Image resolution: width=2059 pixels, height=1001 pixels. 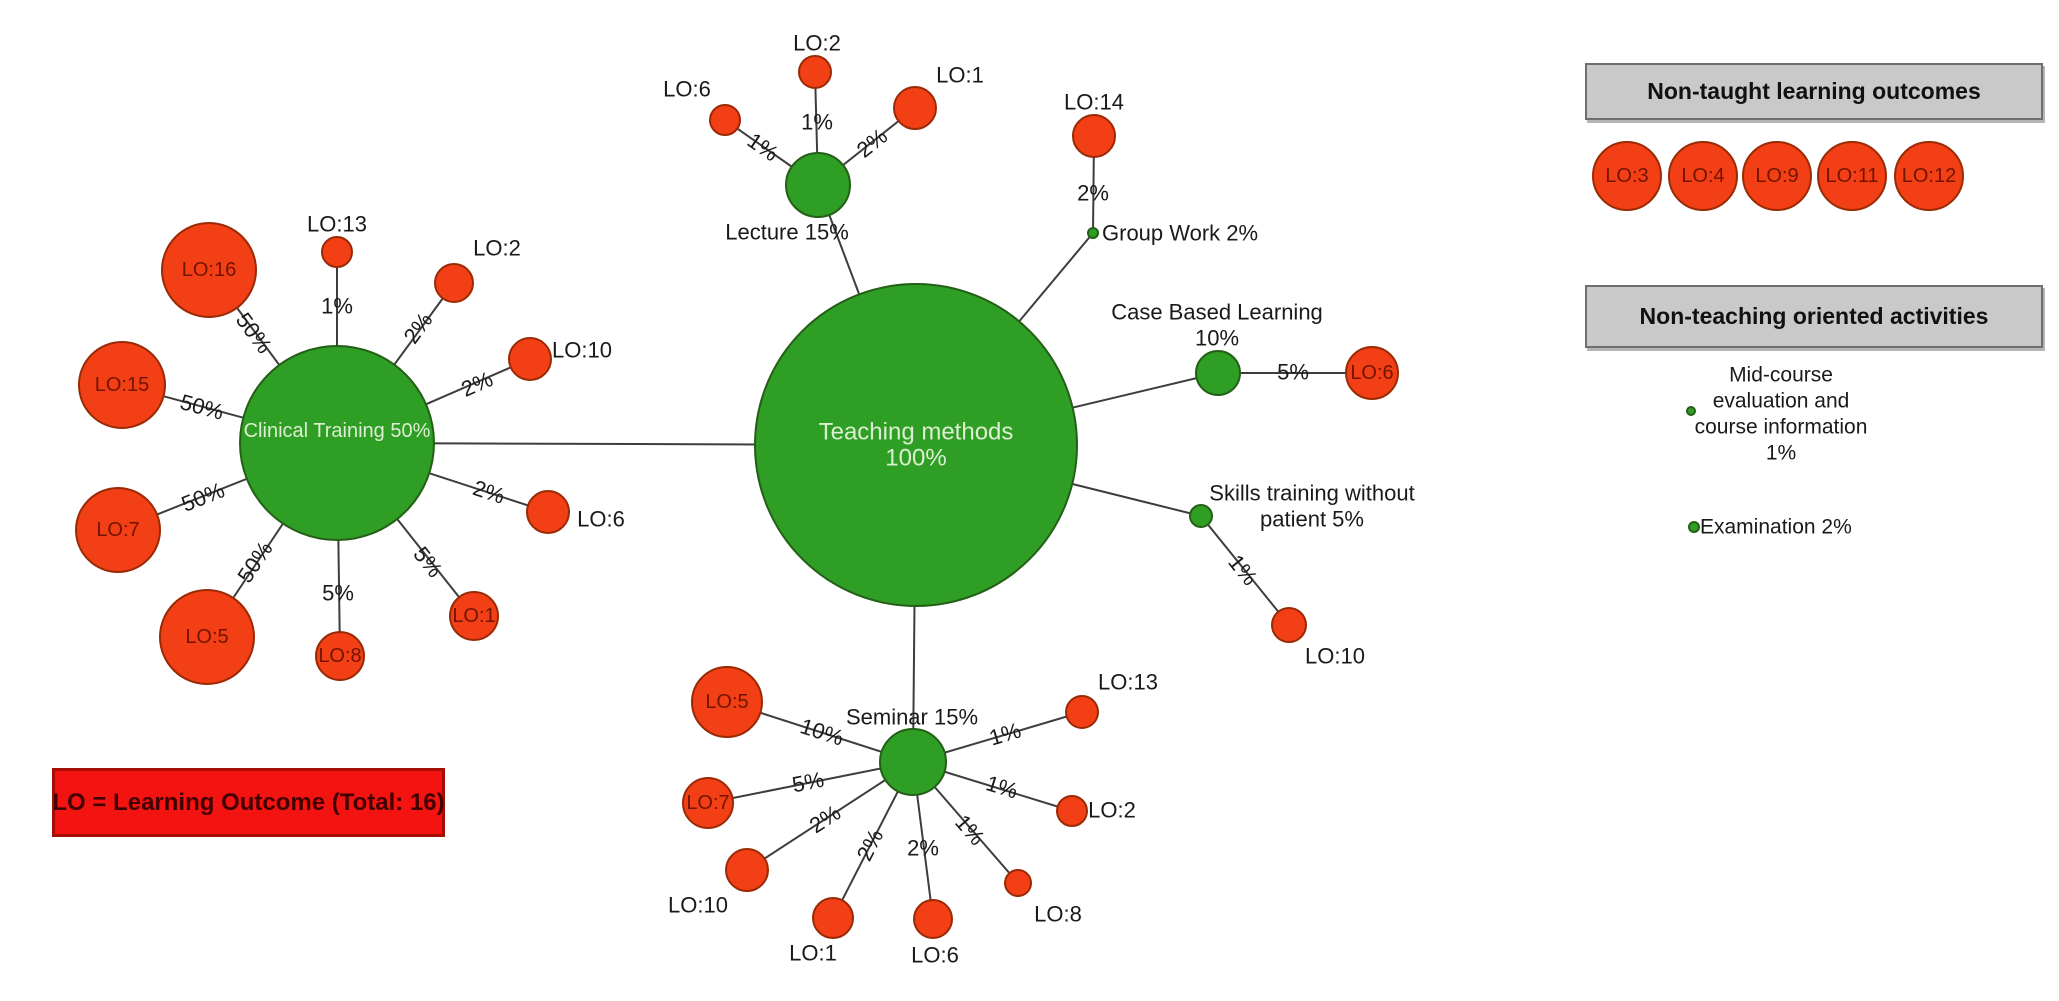 What do you see at coordinates (960, 75) in the screenshot?
I see `node-llo1-label: LO:1` at bounding box center [960, 75].